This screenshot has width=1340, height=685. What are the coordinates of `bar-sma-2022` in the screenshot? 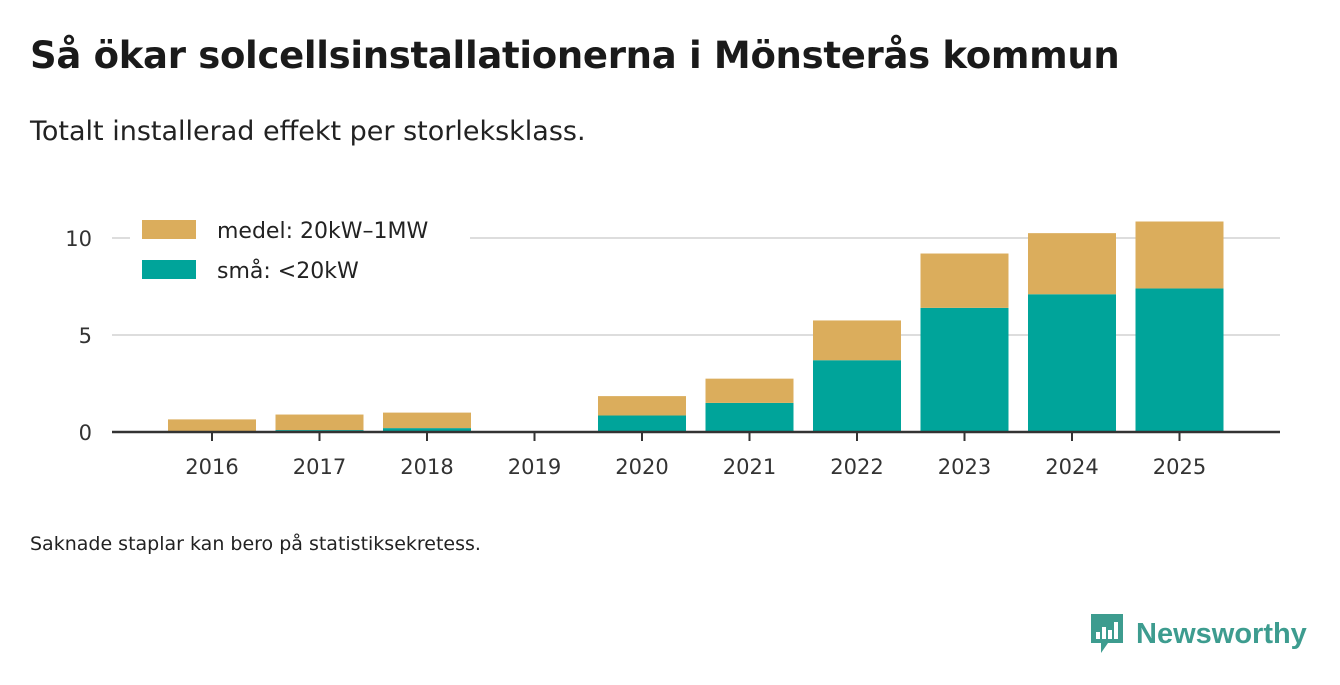 It's located at (857, 396).